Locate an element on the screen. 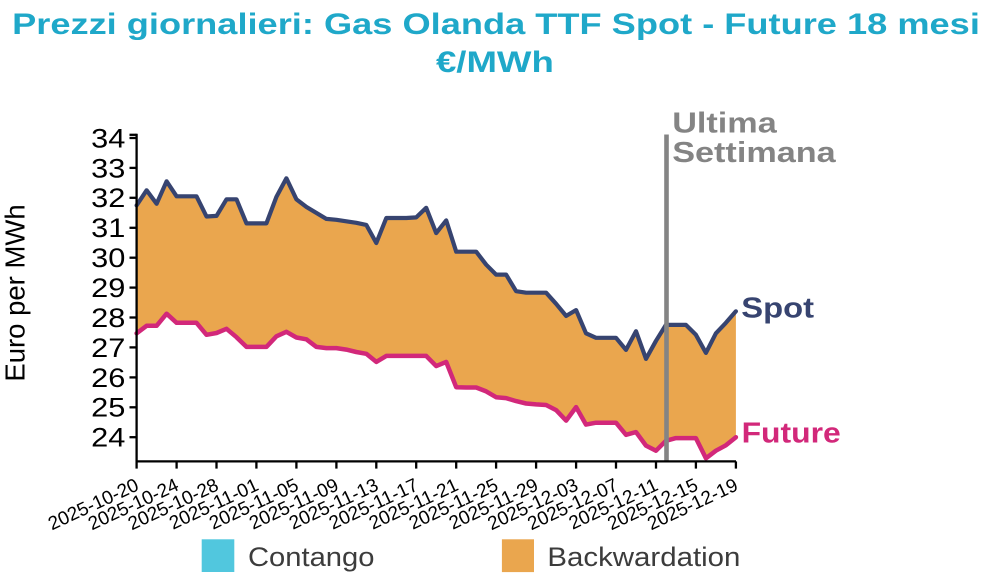  svg-text: 34 is located at coordinates (108, 139).